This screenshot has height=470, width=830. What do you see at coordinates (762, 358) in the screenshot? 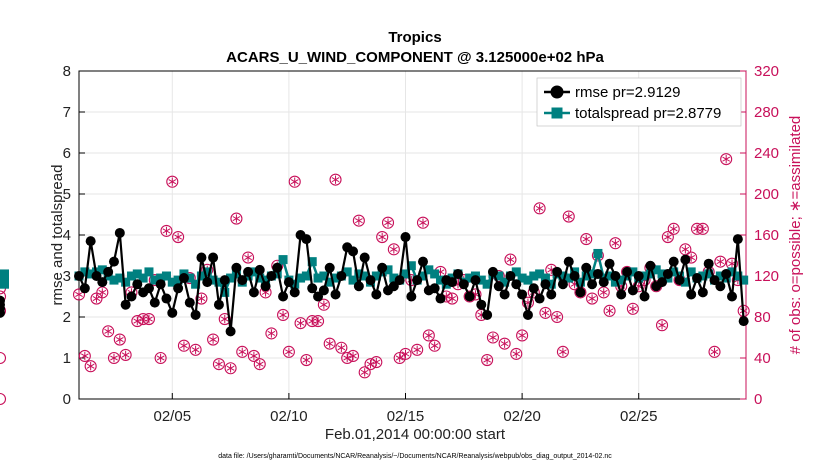
I see `y2-tick-label: 40` at bounding box center [762, 358].